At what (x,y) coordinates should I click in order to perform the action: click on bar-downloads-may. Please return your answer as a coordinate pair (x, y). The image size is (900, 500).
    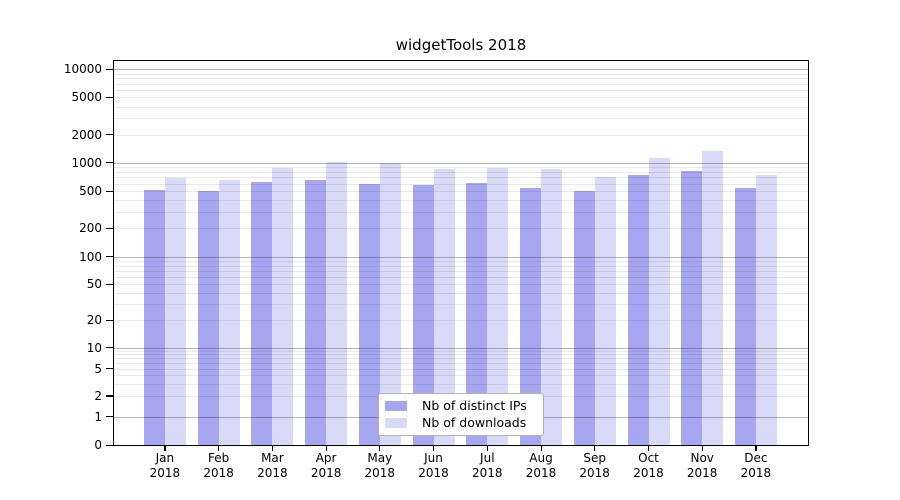
    Looking at the image, I should click on (390, 304).